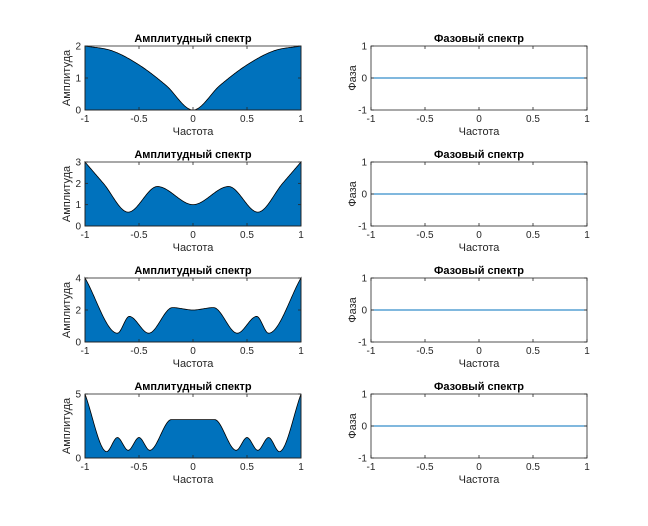 The width and height of the screenshot is (648, 526). What do you see at coordinates (78, 163) in the screenshot?
I see `y-tick-label: 3` at bounding box center [78, 163].